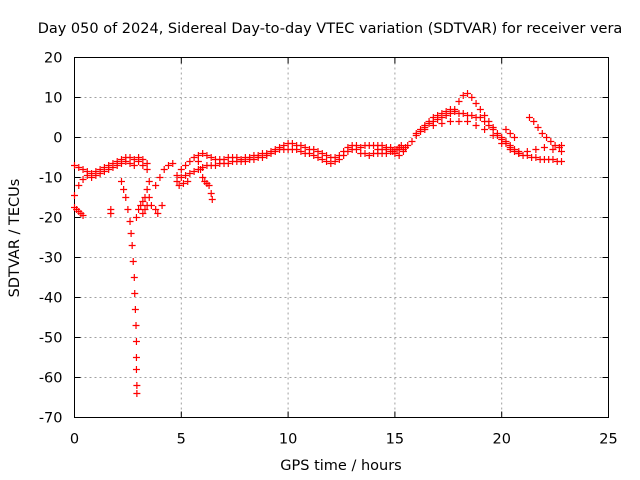  Describe the element at coordinates (608, 440) in the screenshot. I see `x-tick-label: 25` at that location.